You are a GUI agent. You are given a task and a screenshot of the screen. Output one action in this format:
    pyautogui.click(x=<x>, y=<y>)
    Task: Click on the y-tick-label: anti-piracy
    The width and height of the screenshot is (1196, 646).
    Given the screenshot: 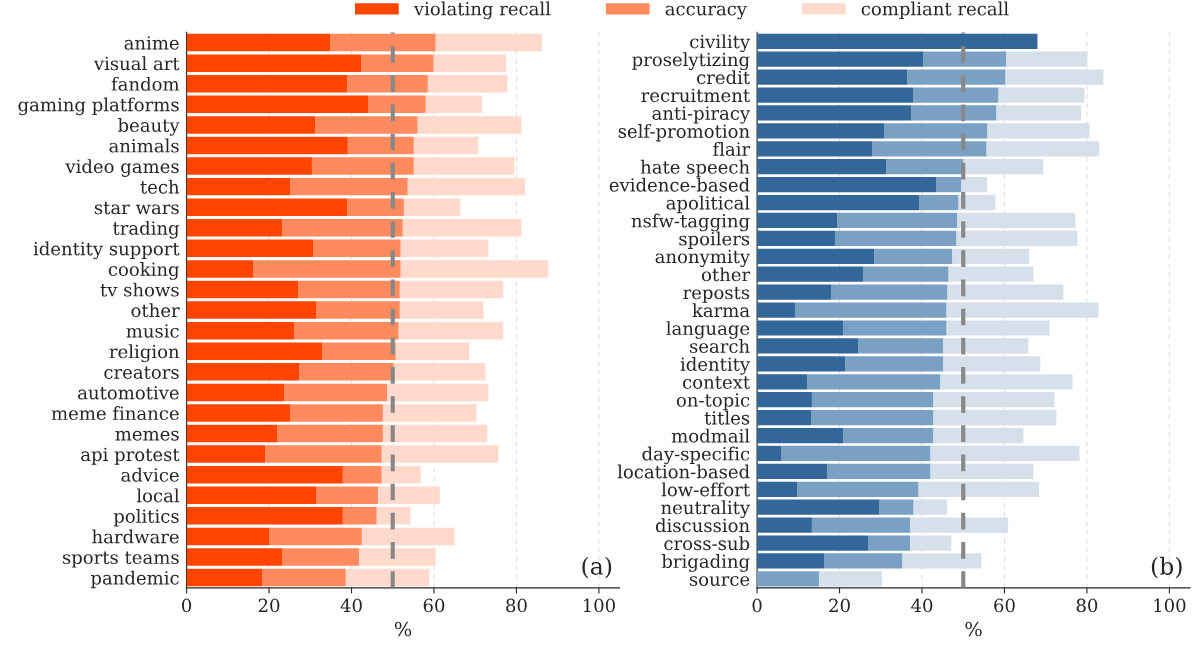 What is the action you would take?
    pyautogui.click(x=701, y=115)
    